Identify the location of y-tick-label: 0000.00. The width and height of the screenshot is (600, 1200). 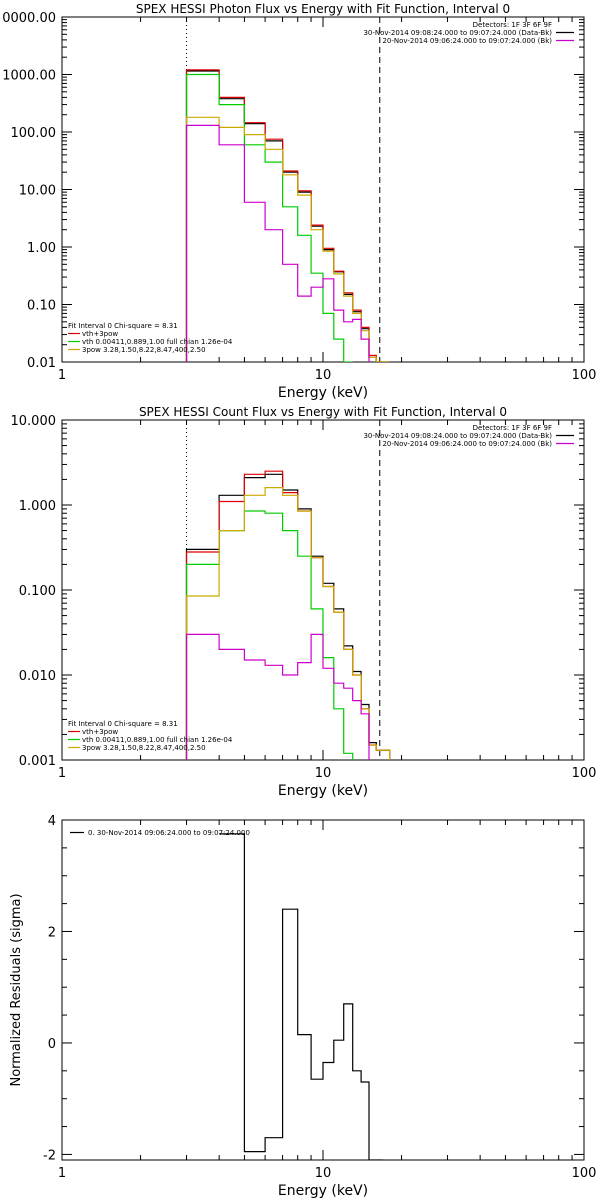
(29, 18).